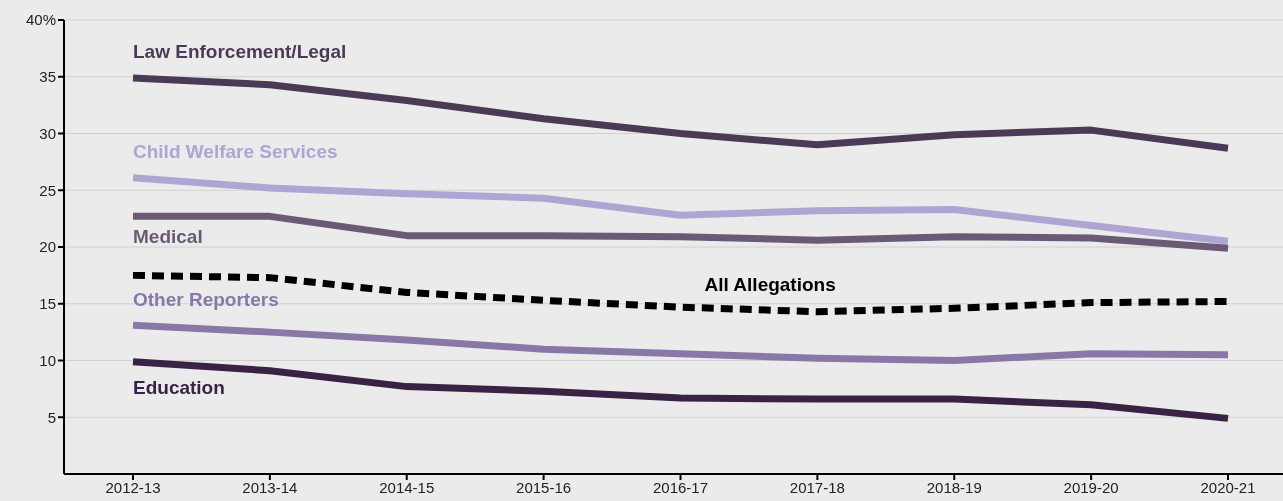  Describe the element at coordinates (680, 487) in the screenshot. I see `x-tick-label: 2016-17` at that location.